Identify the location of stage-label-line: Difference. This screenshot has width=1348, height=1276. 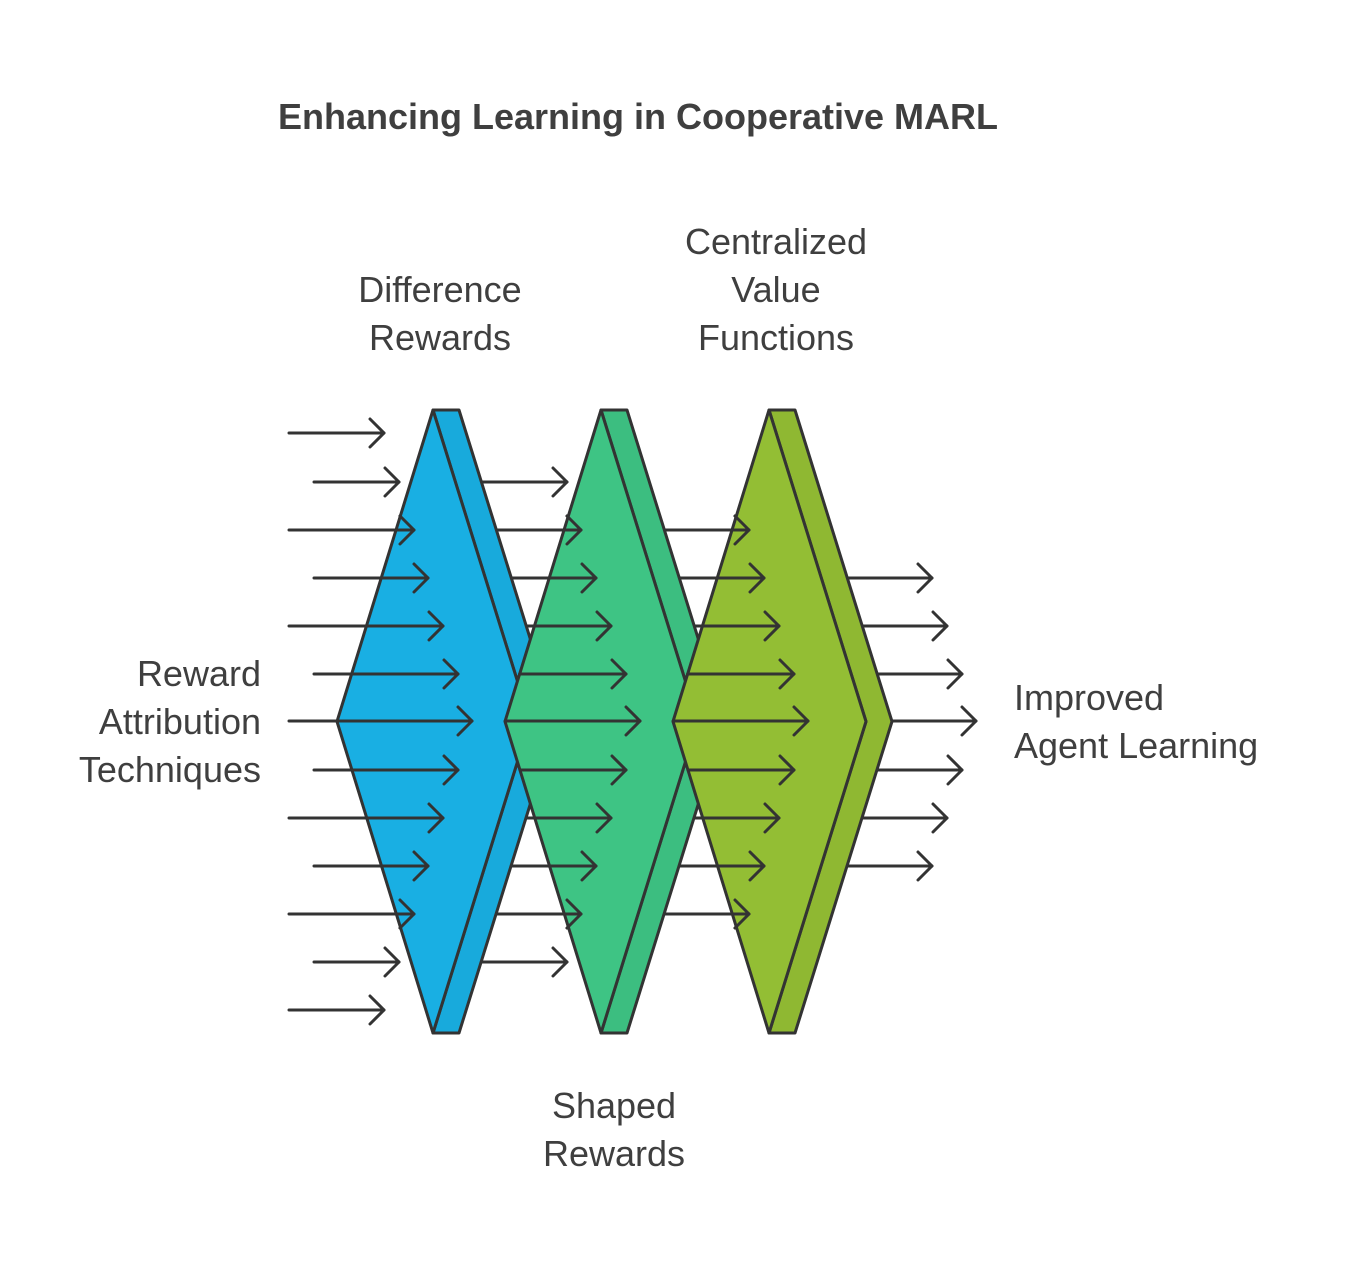
(440, 289).